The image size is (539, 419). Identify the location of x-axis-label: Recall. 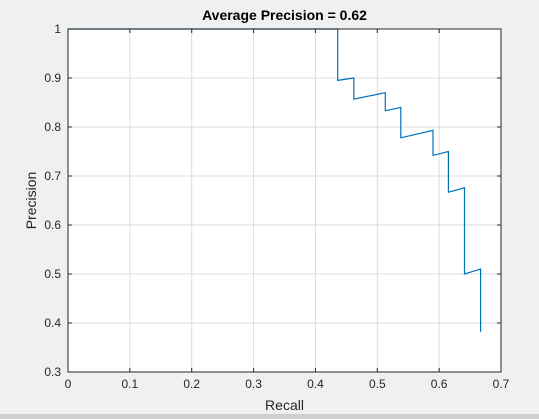
(284, 405).